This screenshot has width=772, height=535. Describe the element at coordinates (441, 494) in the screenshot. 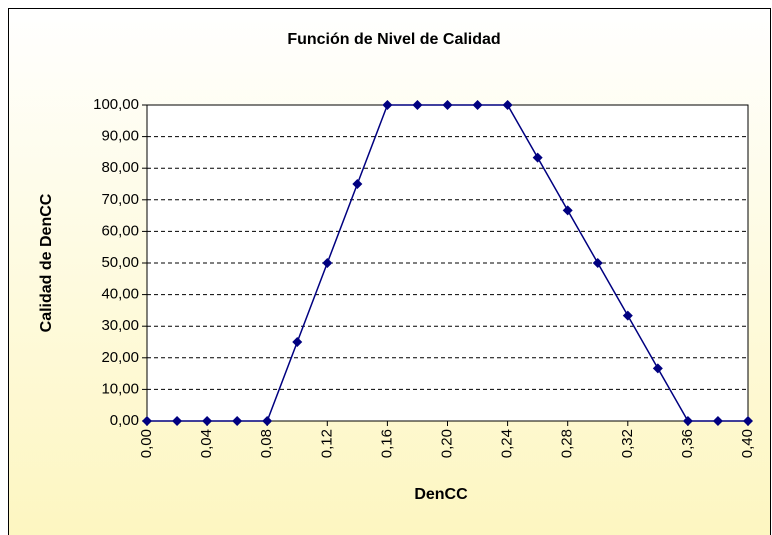

I see `x-axis-label: DenCC` at that location.